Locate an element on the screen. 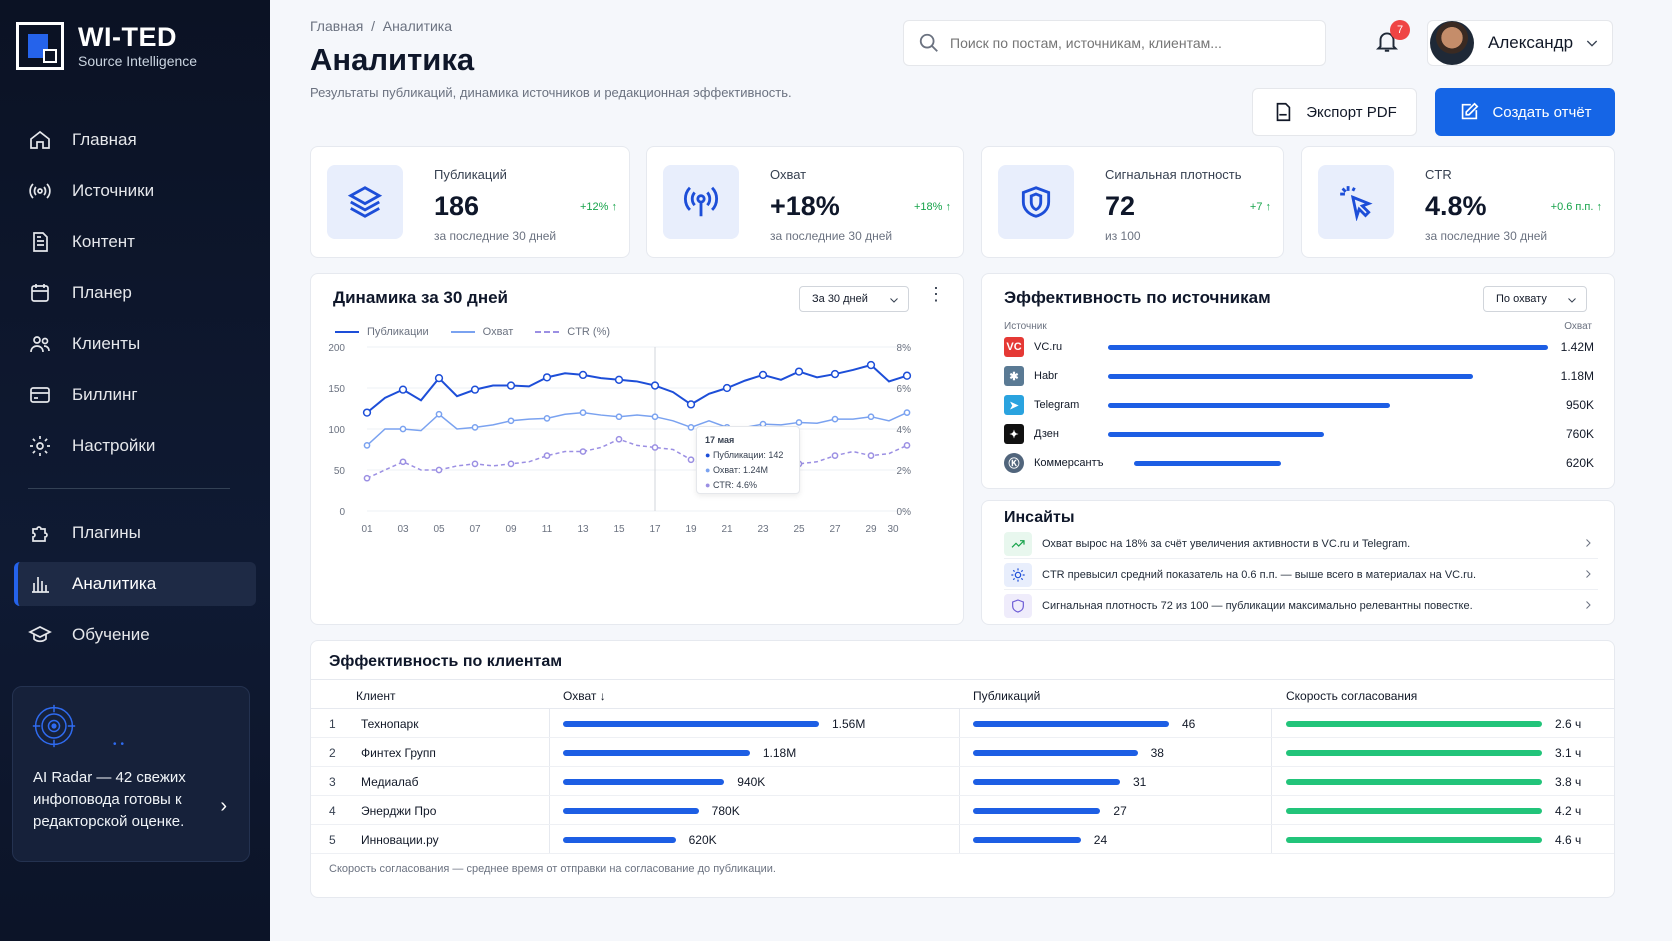  source-row: ✦ Дзен 760K is located at coordinates (1299, 434).